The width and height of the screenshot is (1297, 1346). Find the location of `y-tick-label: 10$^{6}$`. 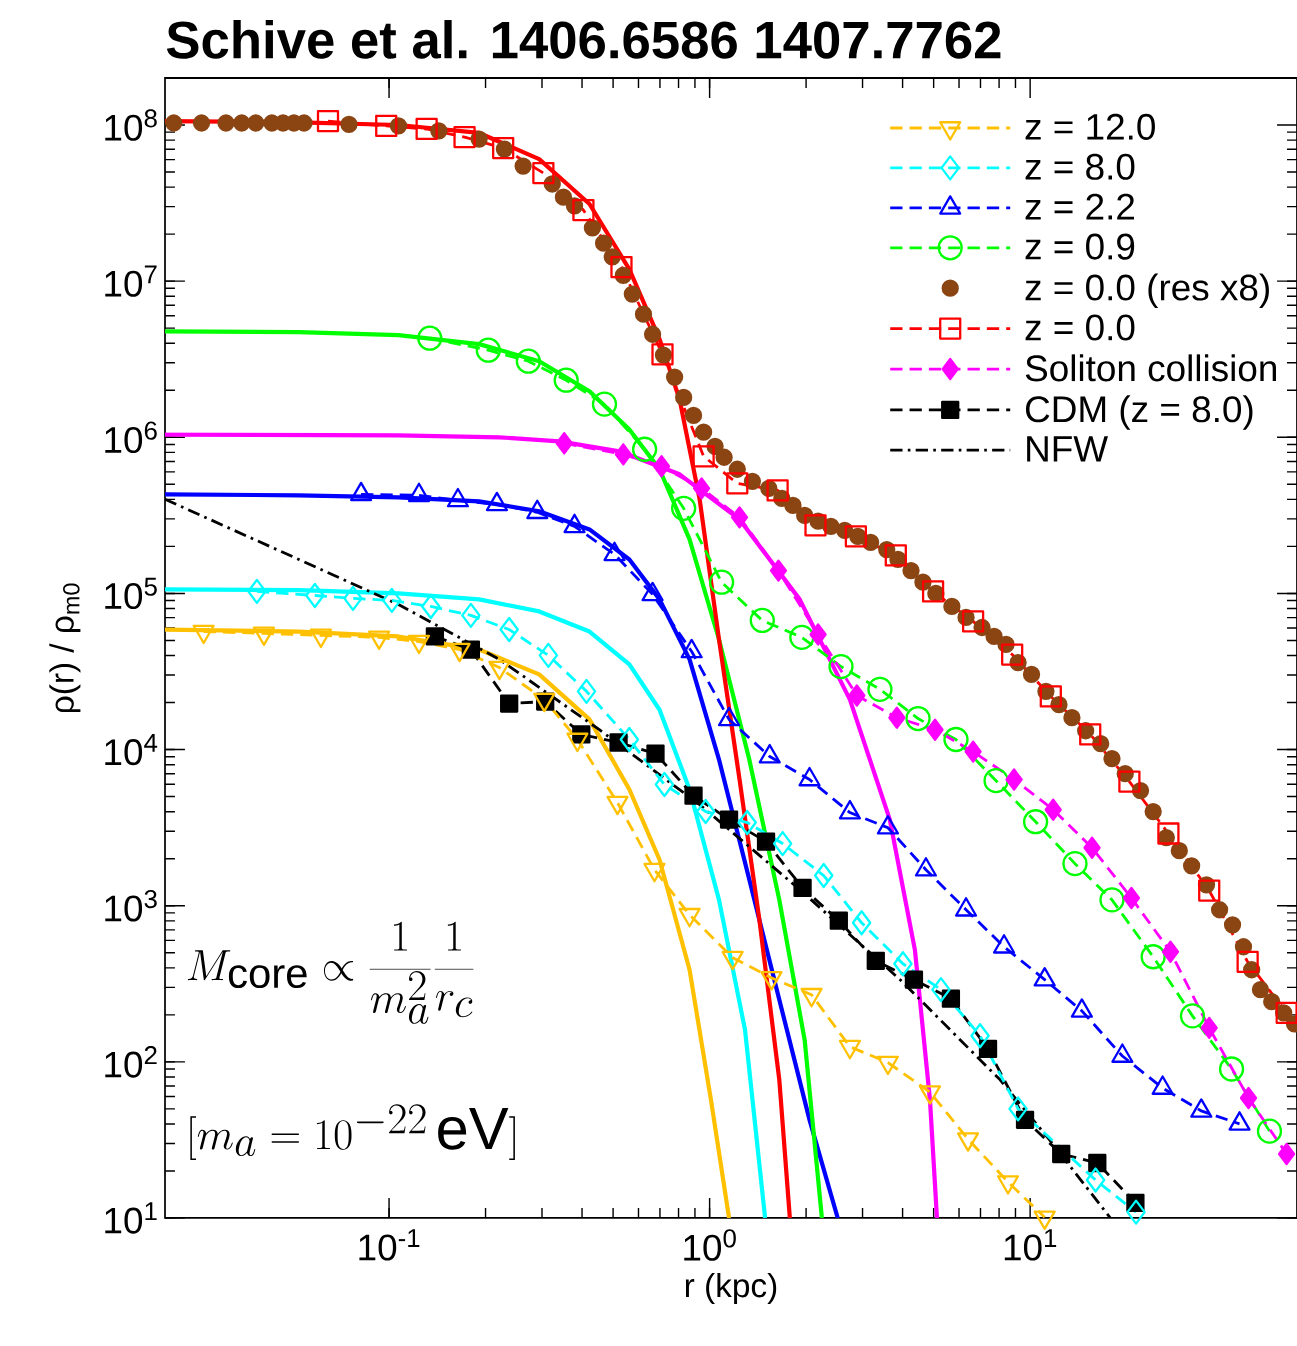

y-tick-label: 10$^{6}$ is located at coordinates (131, 437).